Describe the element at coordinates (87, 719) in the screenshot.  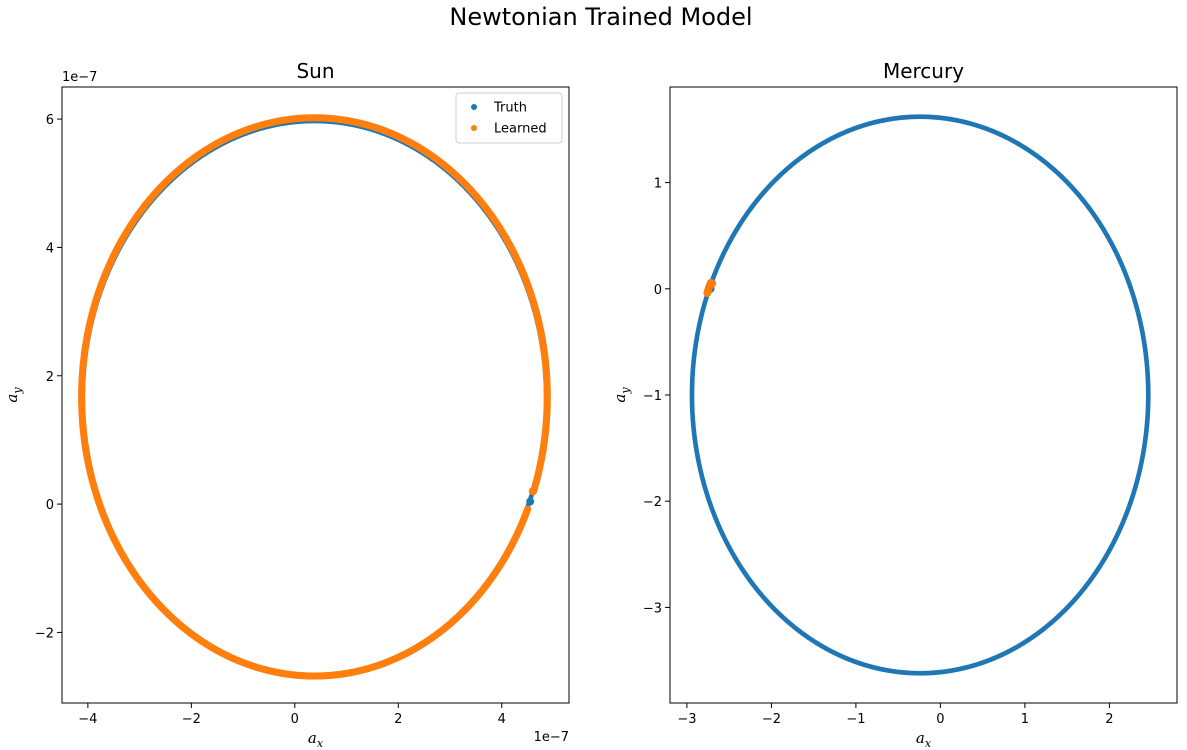
I see `x-tick-label: −4` at that location.